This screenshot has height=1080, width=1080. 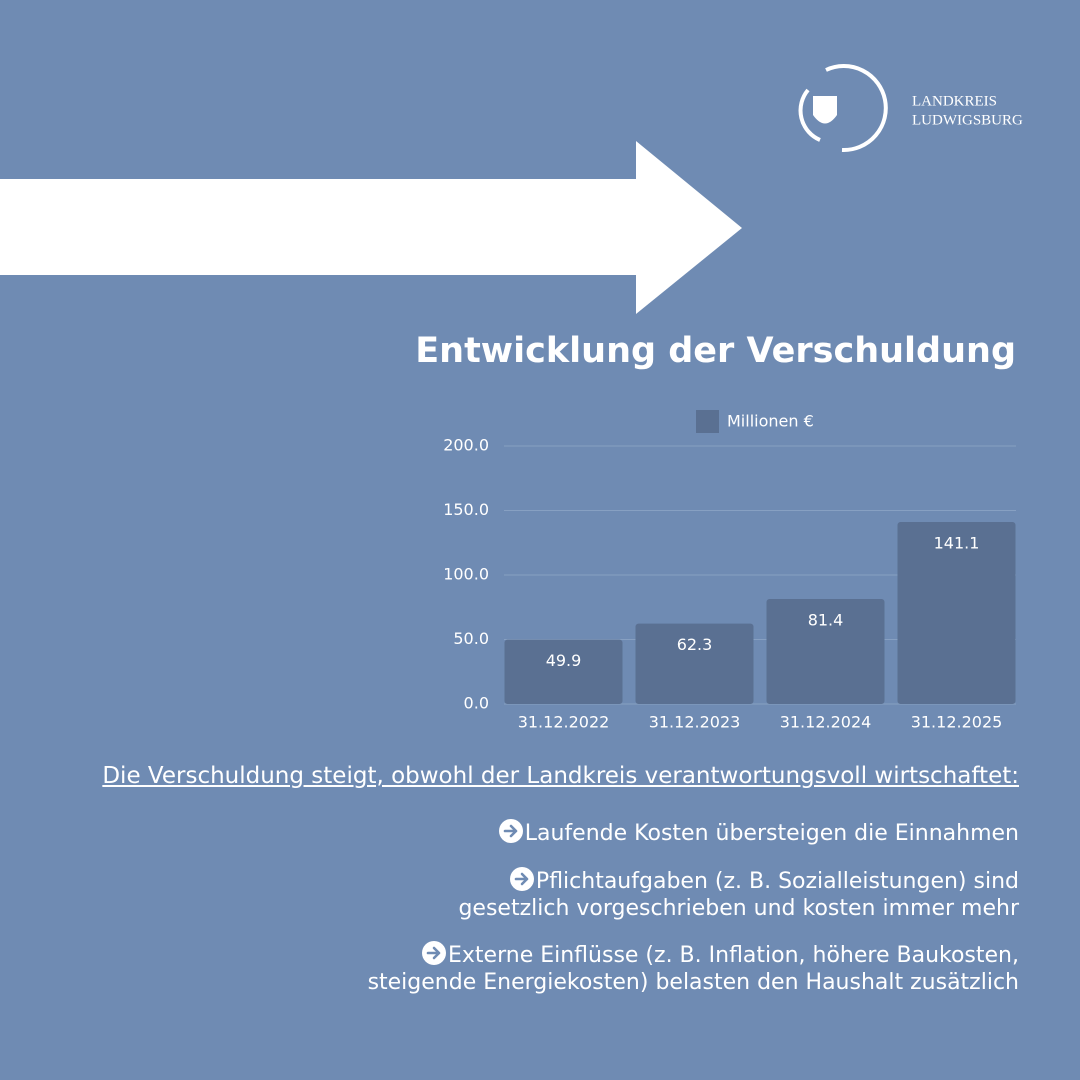 I want to click on y-tick-label: 50.0, so click(x=471, y=638).